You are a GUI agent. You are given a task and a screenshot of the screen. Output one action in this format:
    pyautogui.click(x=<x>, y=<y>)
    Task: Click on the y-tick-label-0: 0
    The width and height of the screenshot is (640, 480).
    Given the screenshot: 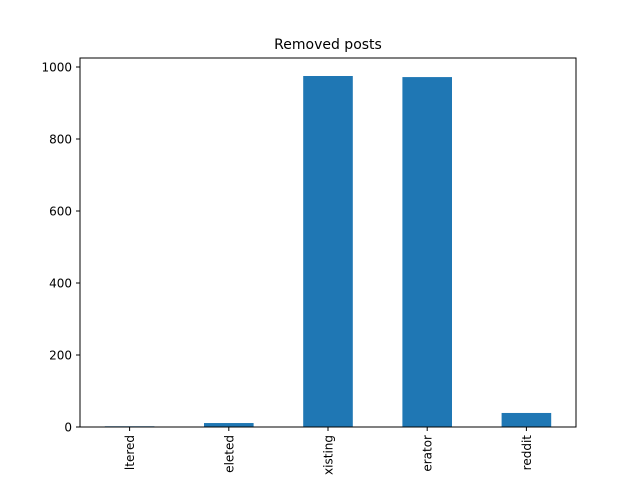 What is the action you would take?
    pyautogui.click(x=68, y=428)
    